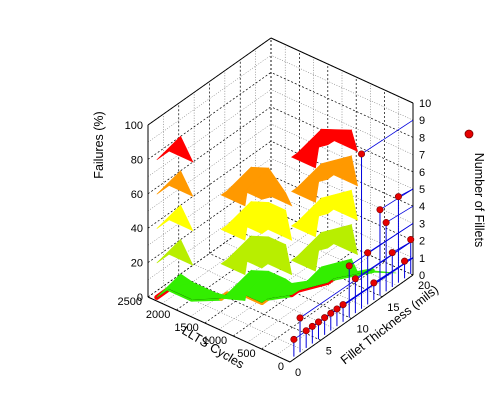 The height and width of the screenshot is (413, 500). What do you see at coordinates (422, 207) in the screenshot?
I see `z-right-tick-label: 4` at bounding box center [422, 207].